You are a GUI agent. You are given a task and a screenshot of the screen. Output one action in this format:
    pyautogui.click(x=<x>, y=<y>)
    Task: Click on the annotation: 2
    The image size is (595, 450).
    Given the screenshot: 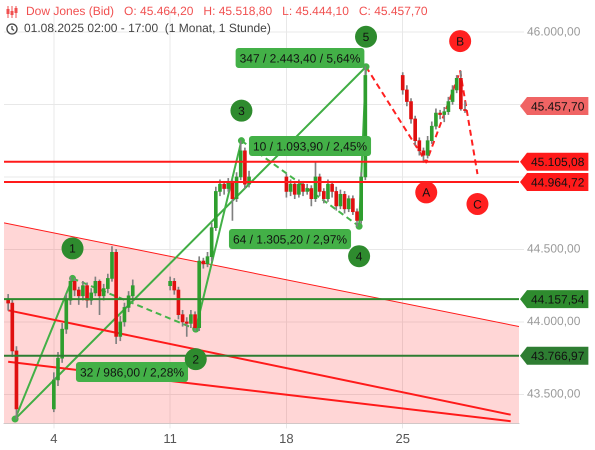 What is the action you would take?
    pyautogui.click(x=196, y=359)
    